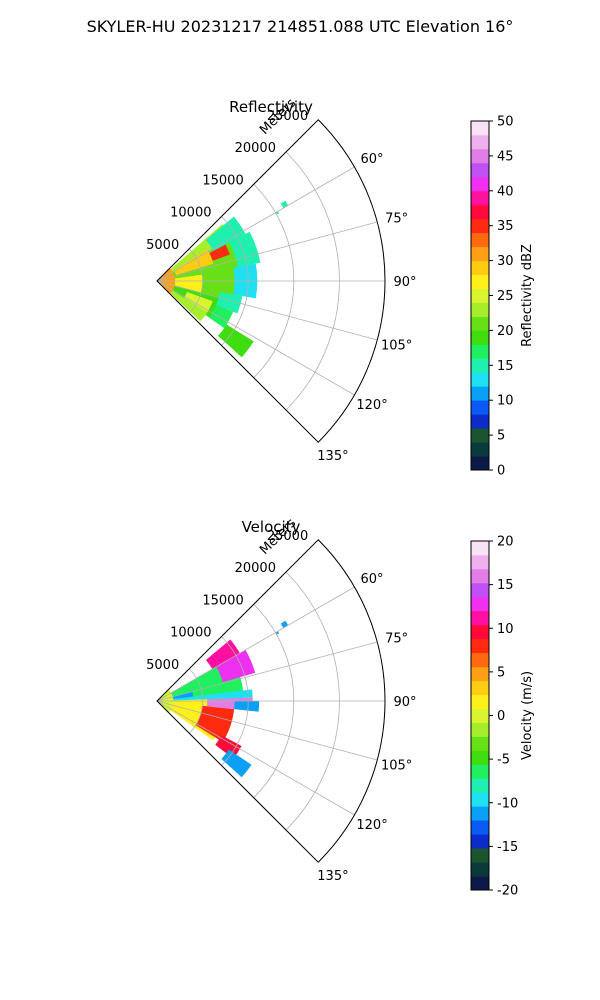 Image resolution: width=600 pixels, height=1000 pixels. Describe the element at coordinates (507, 803) in the screenshot. I see `velocity-colorbar-tick-label: -10` at that location.